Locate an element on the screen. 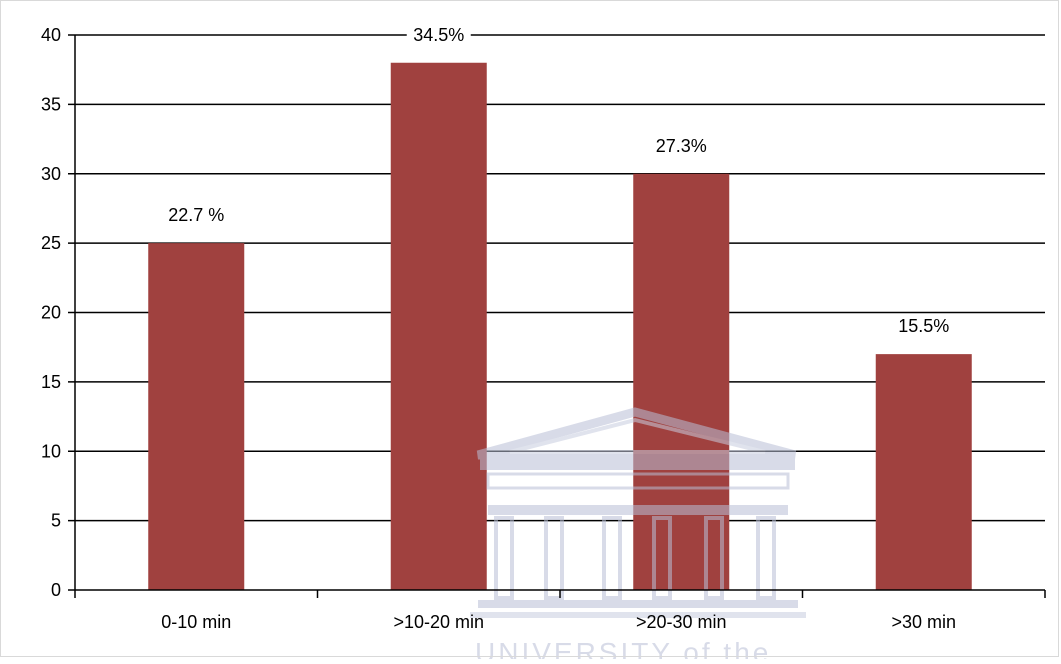 The height and width of the screenshot is (664, 1061). y-tick-label: 25 is located at coordinates (51, 243).